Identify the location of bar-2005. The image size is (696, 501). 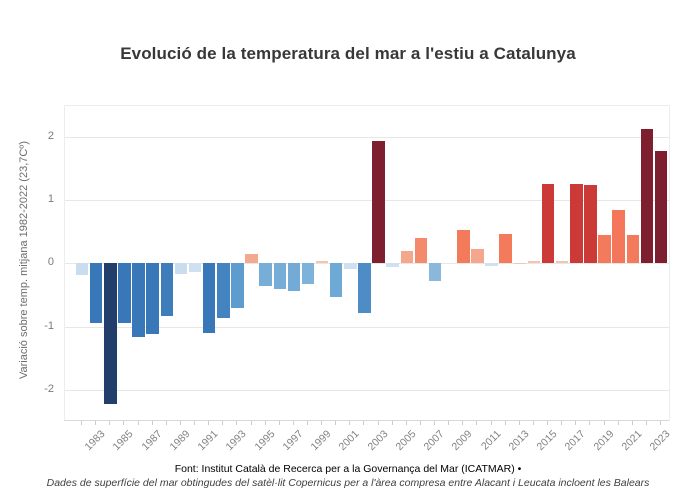
(407, 257).